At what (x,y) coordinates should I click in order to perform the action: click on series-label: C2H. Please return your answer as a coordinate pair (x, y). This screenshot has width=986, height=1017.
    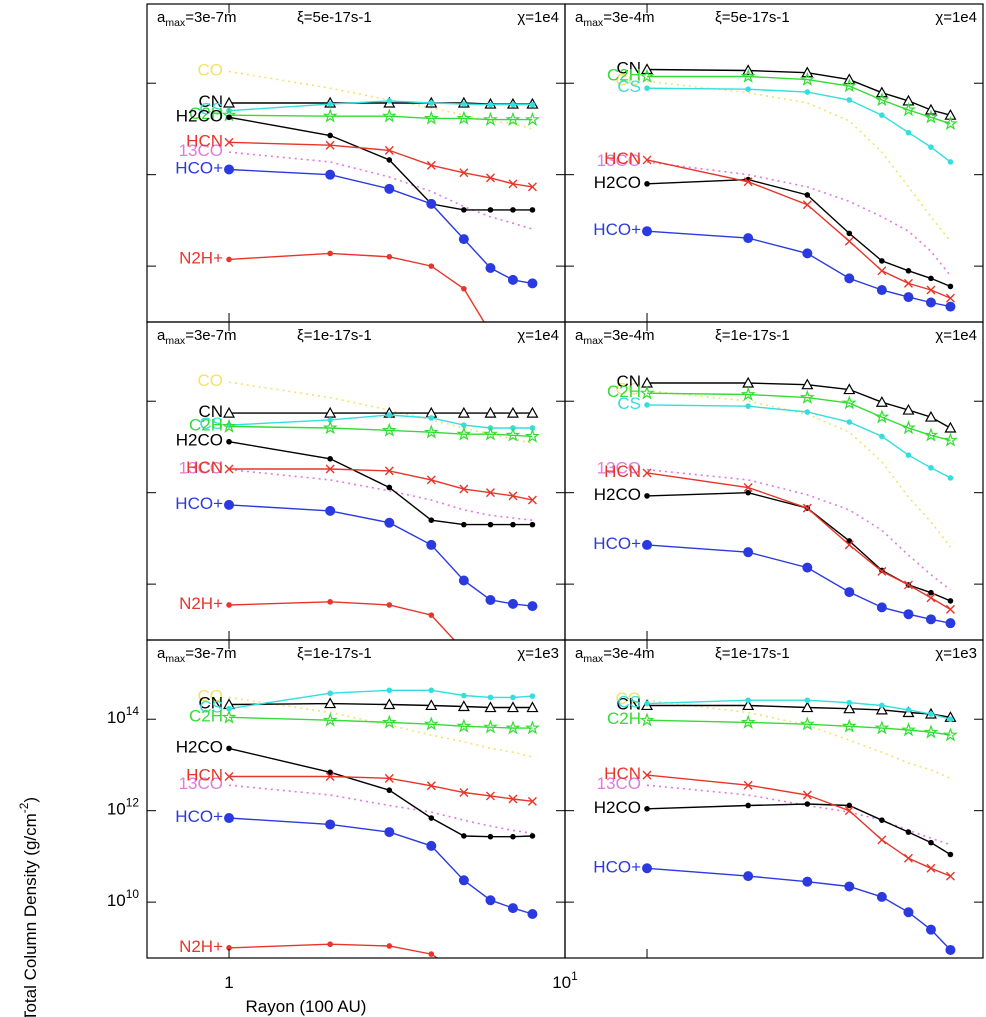
    Looking at the image, I should click on (624, 392).